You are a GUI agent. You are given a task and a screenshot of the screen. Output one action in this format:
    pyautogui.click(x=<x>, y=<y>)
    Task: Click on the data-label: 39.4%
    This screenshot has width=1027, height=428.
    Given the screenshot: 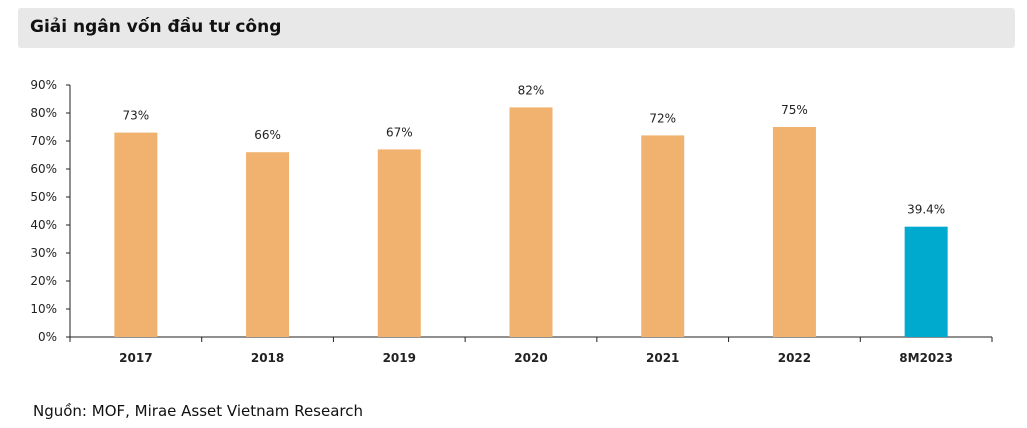 What is the action you would take?
    pyautogui.click(x=926, y=210)
    